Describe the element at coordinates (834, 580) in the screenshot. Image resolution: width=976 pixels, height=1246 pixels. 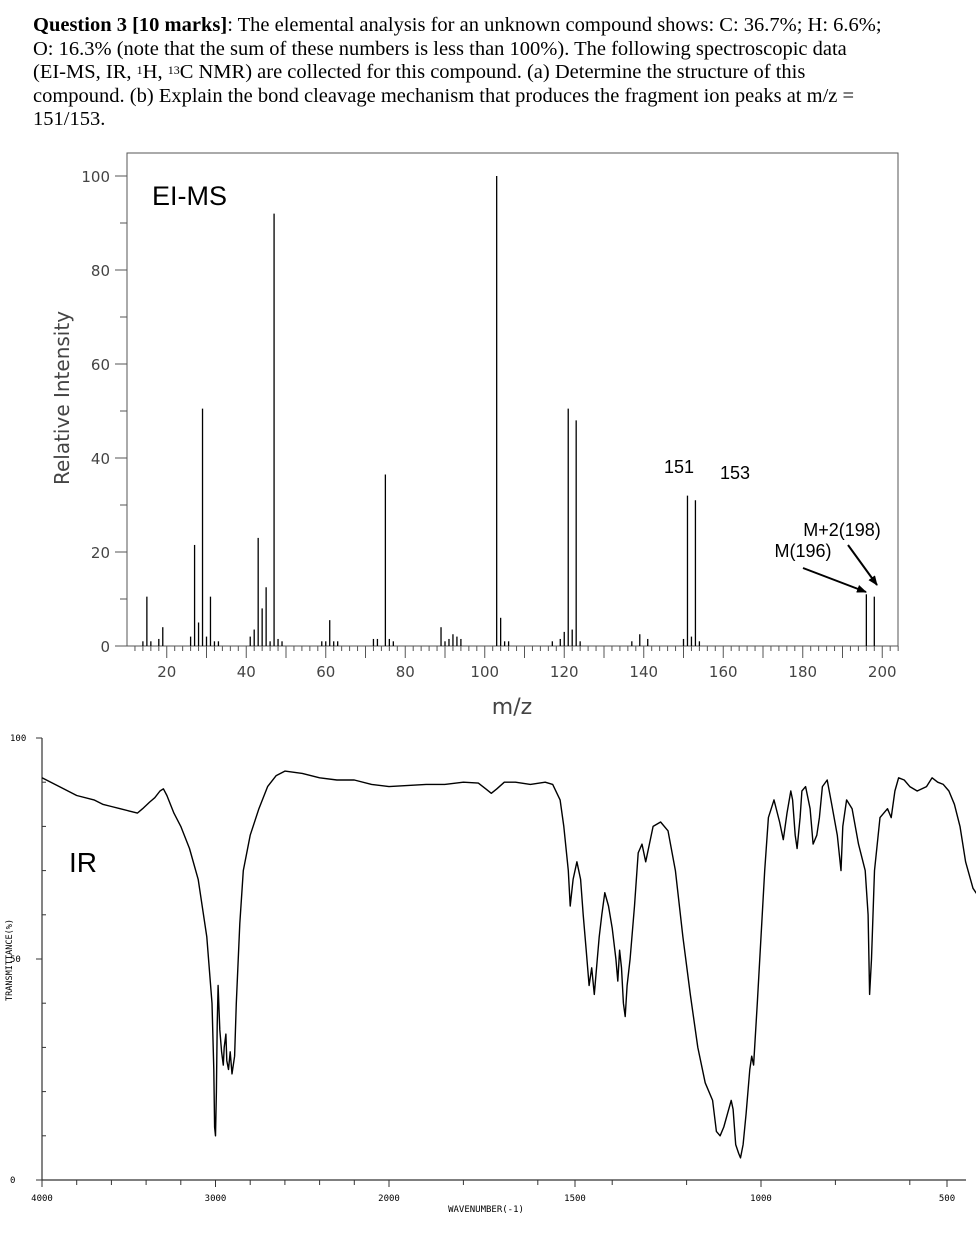
I see `ms-arrow-molecular-ion` at that location.